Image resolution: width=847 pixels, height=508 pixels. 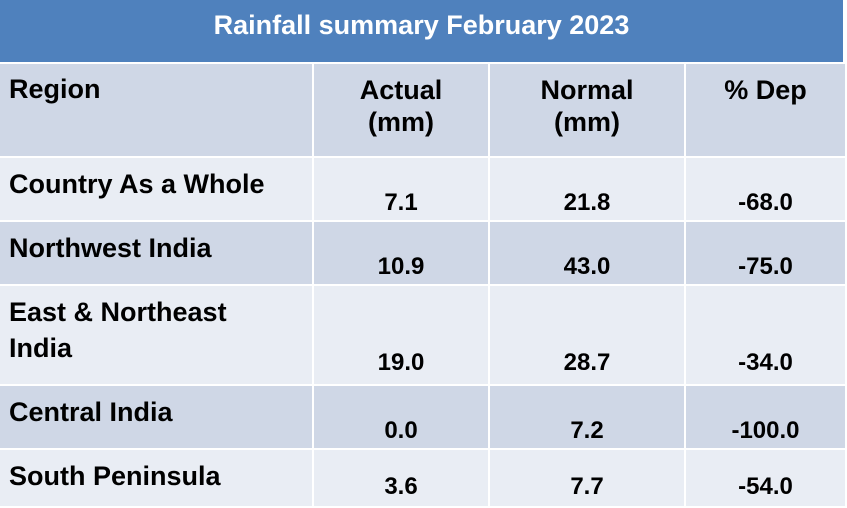 What do you see at coordinates (401, 90) in the screenshot?
I see `header-actual-line1: Actual` at bounding box center [401, 90].